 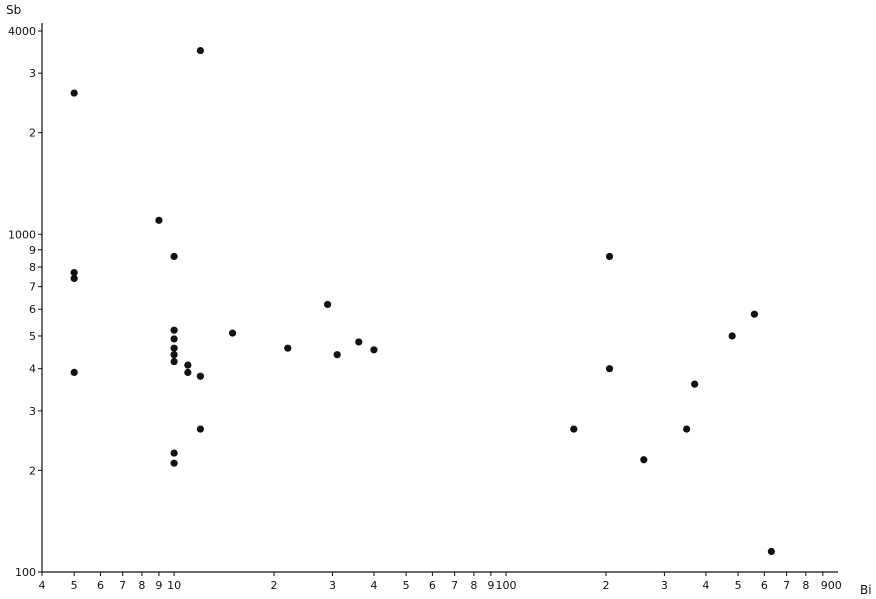 What do you see at coordinates (32, 250) in the screenshot?
I see `y-tick-label: 9` at bounding box center [32, 250].